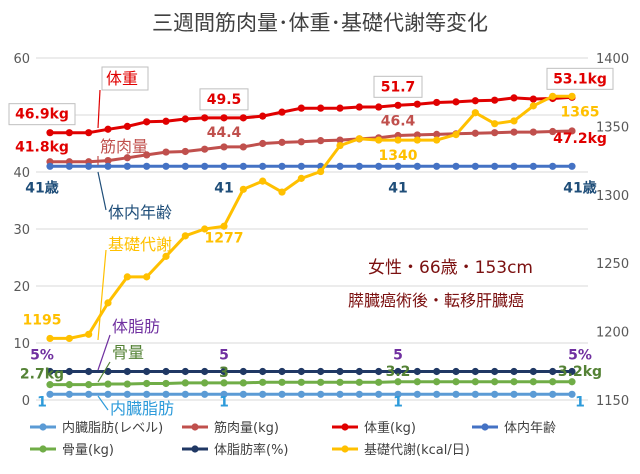 The image size is (640, 474). Describe the element at coordinates (580, 139) in the screenshot. I see `data-label: 47.2kg` at that location.